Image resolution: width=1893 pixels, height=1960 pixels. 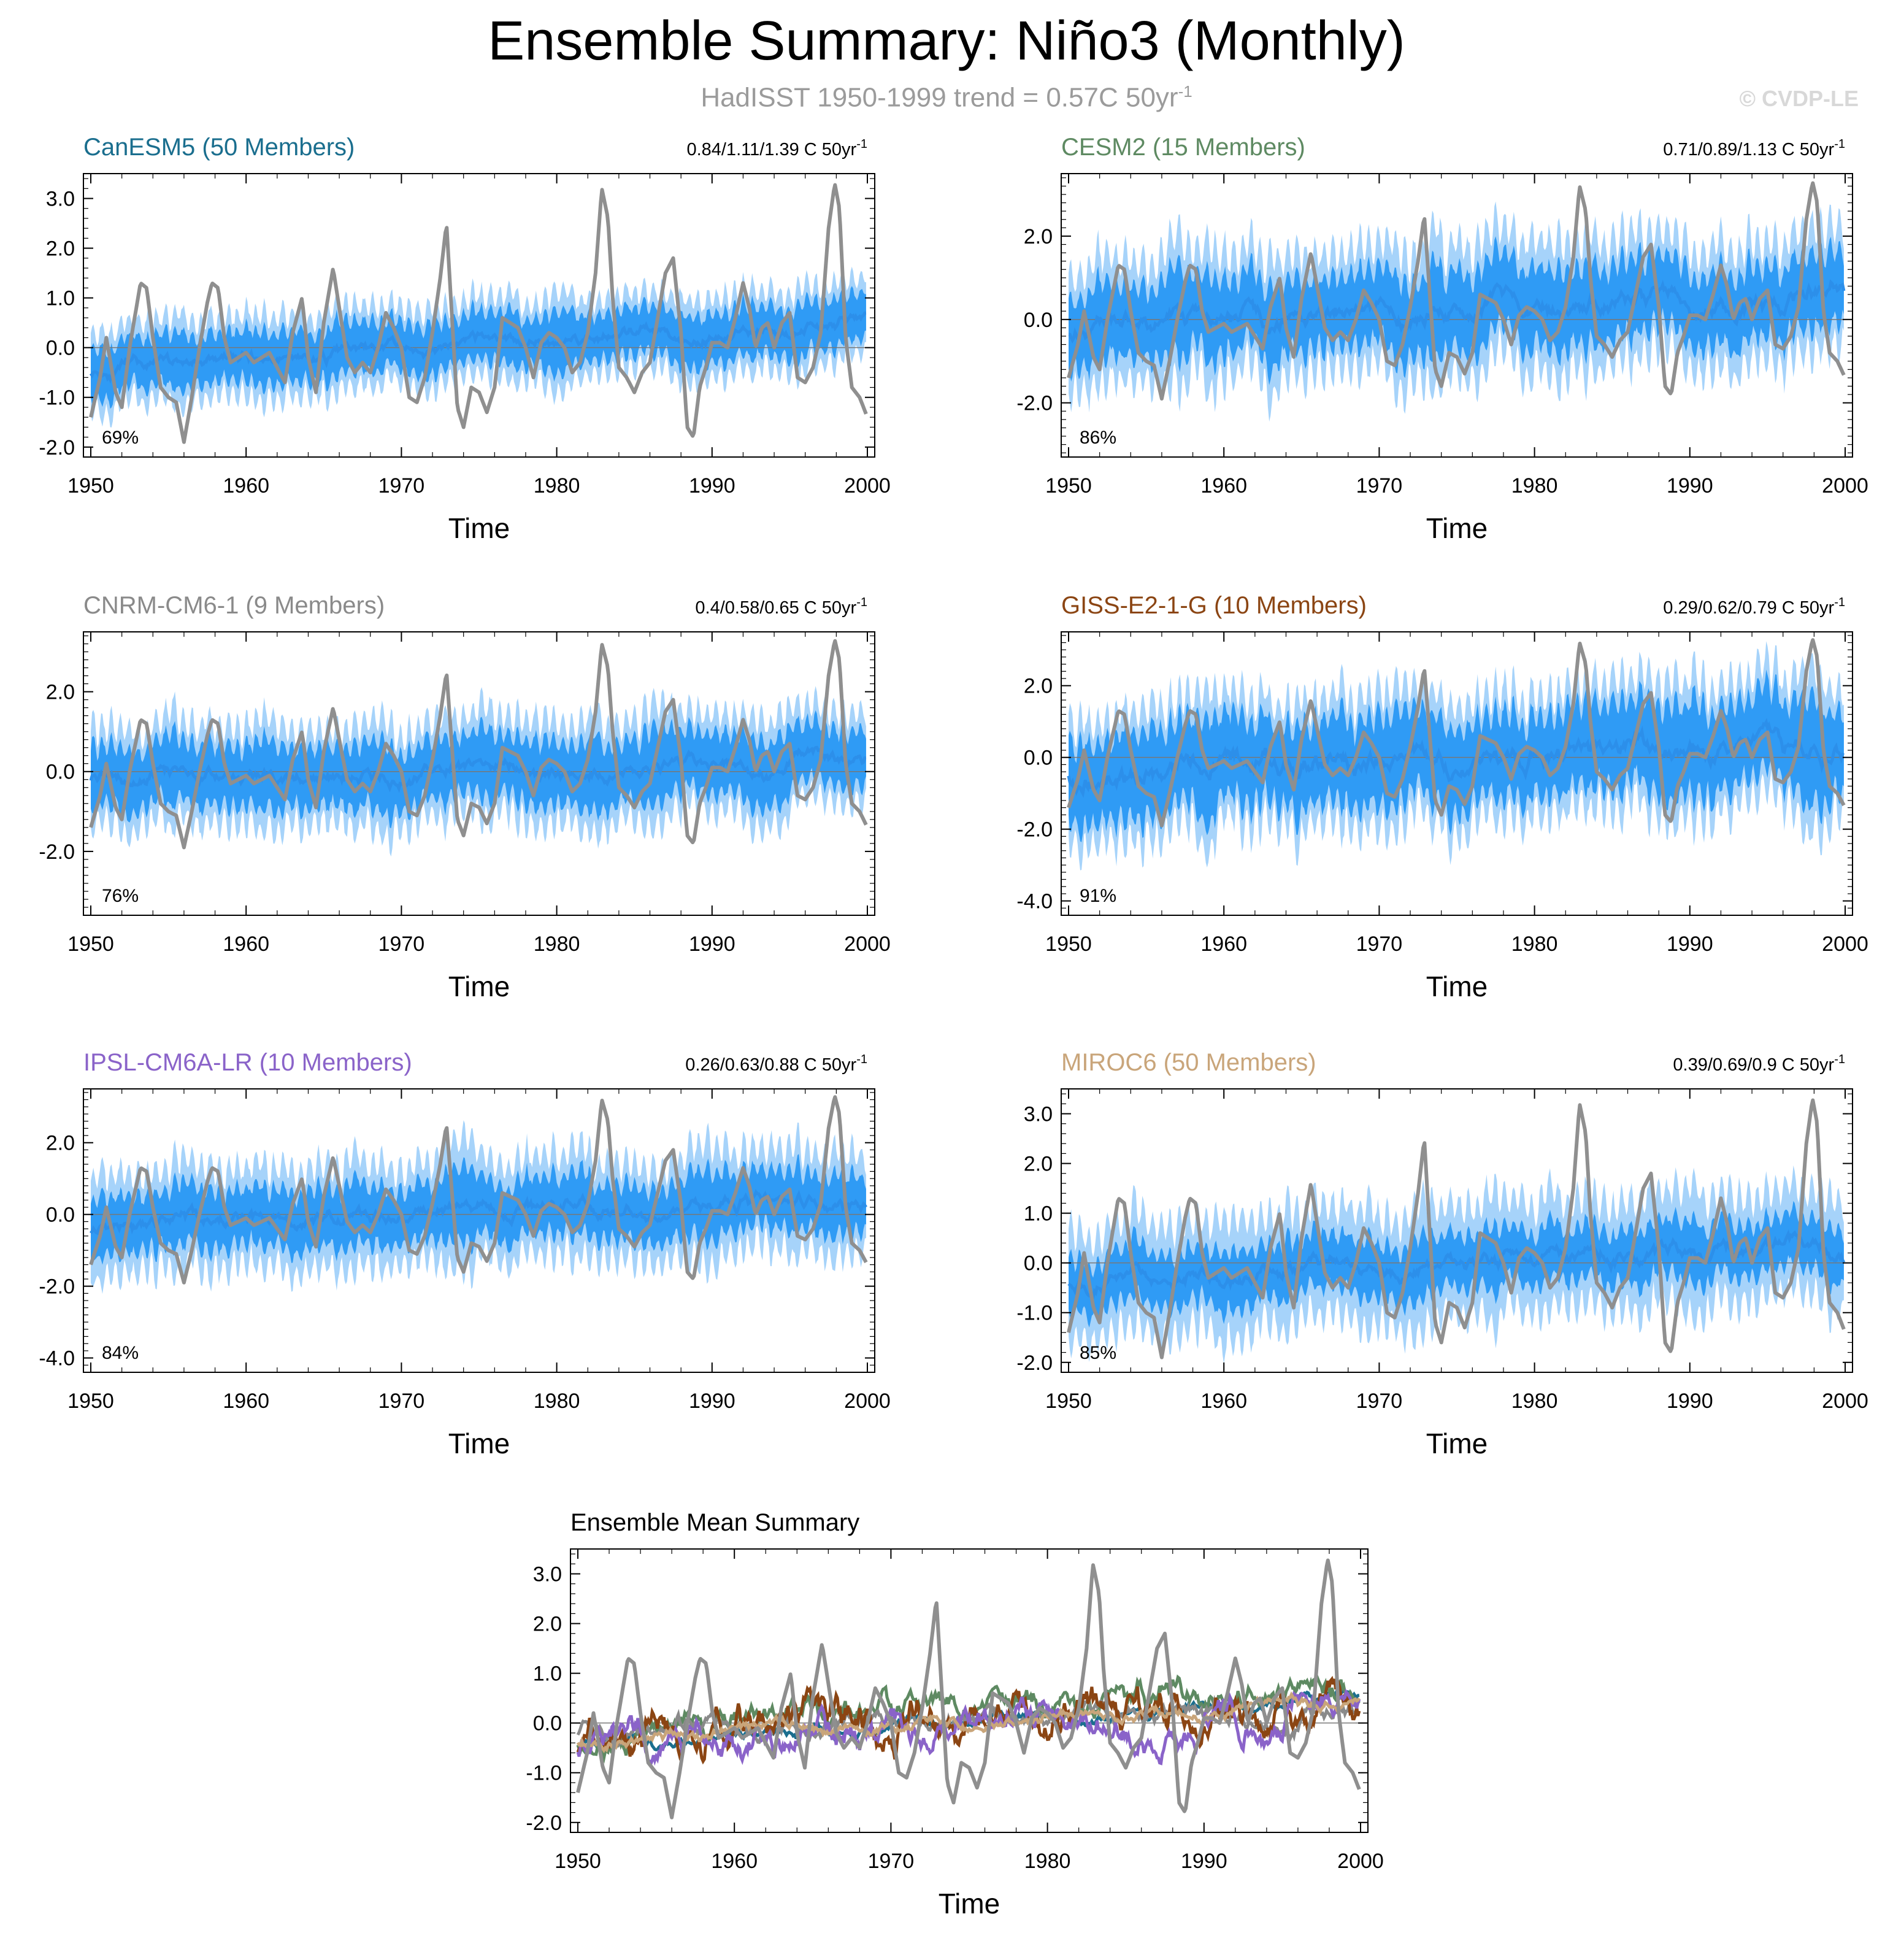 I want to click on trend-label: 0.26/0.63/0.88 C 50yr-1, so click(x=776, y=1064).